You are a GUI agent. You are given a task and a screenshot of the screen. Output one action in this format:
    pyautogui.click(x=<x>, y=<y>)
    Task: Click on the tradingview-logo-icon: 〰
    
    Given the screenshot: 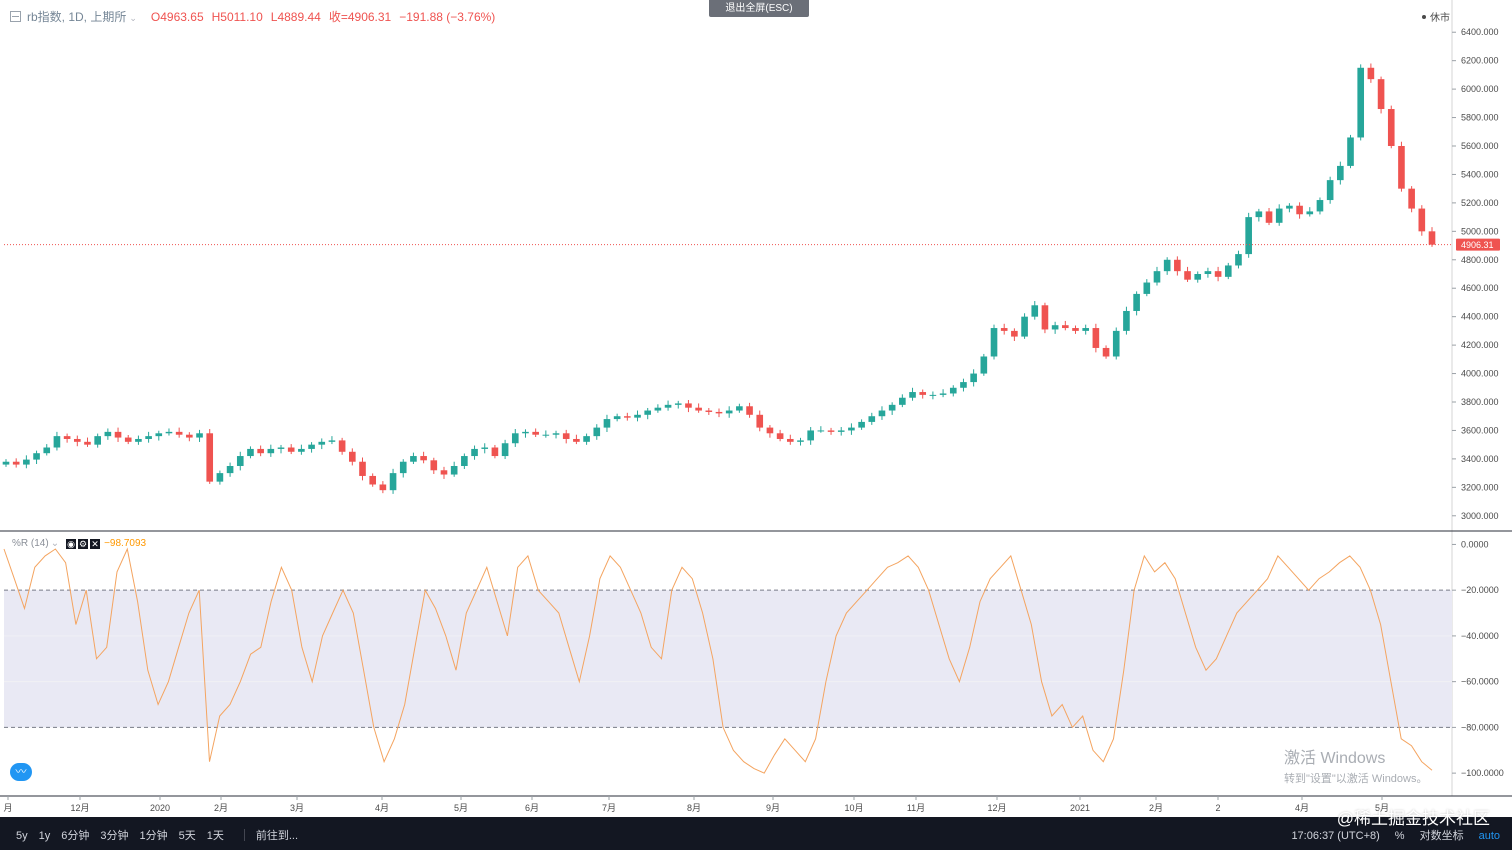 What is the action you would take?
    pyautogui.click(x=21, y=772)
    